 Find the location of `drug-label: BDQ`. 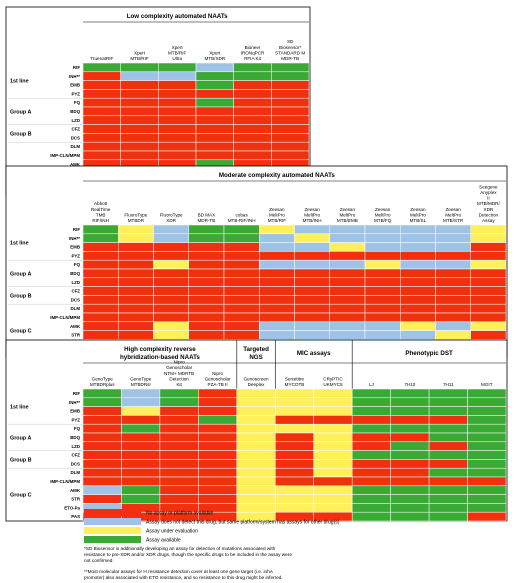

drug-label: BDQ is located at coordinates (75, 111).